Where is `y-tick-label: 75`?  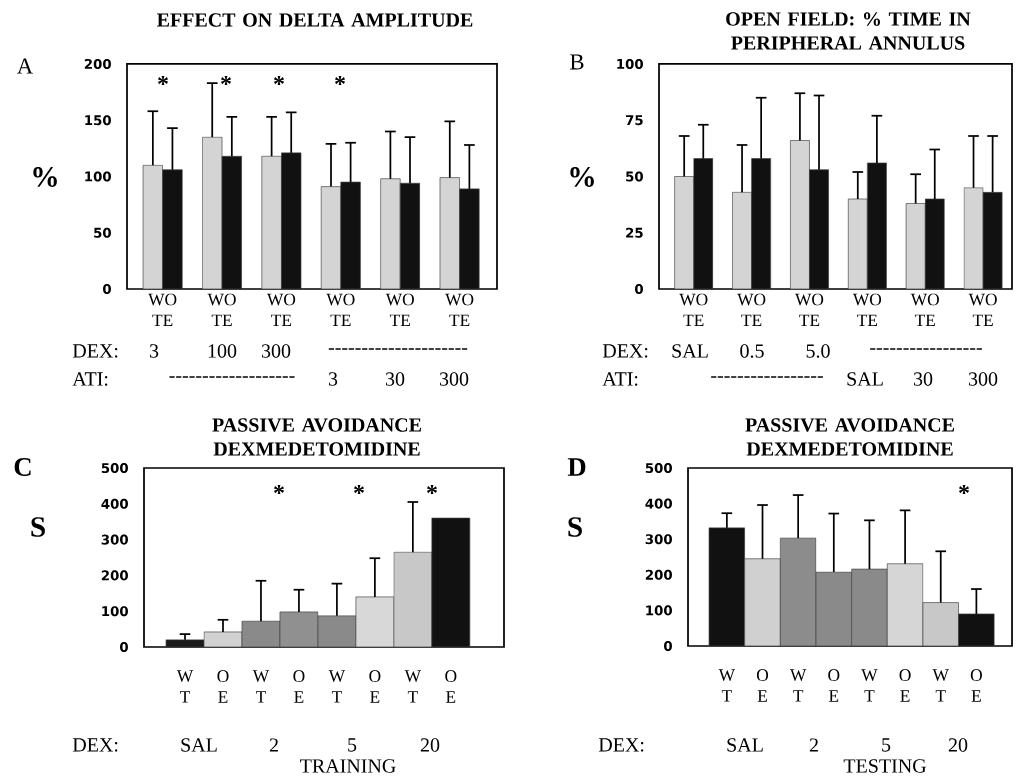
y-tick-label: 75 is located at coordinates (634, 120).